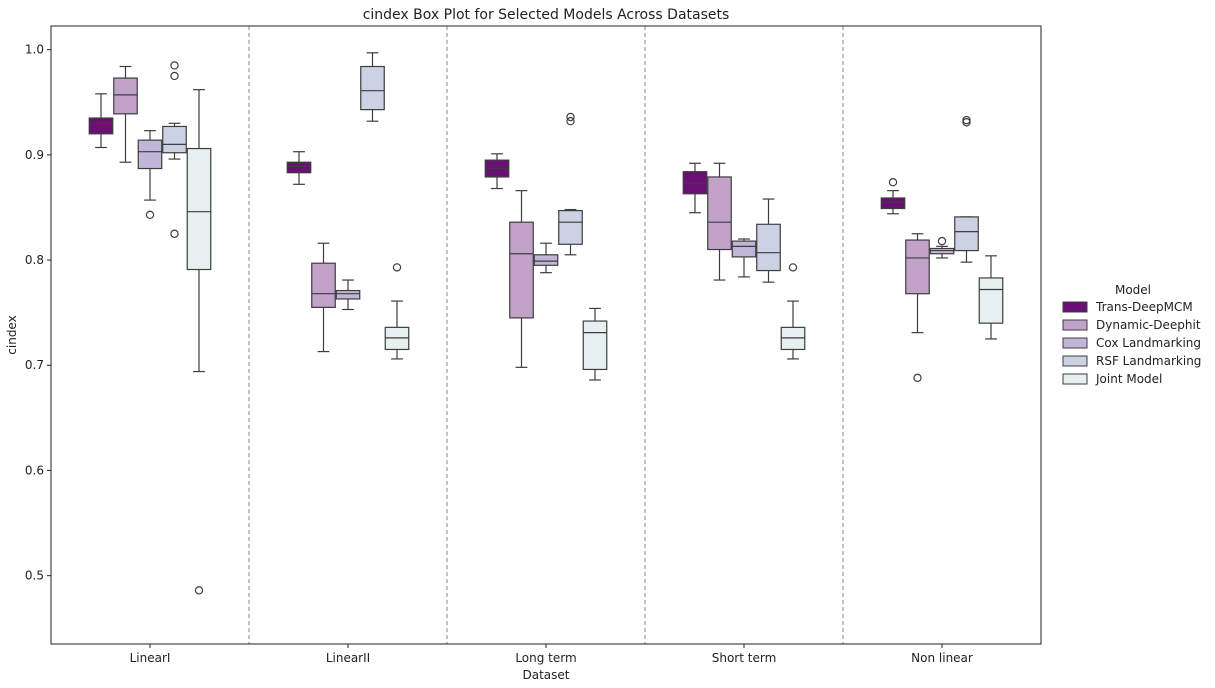 This screenshot has height=688, width=1215. I want to click on y-tick-label: 0.7, so click(34, 365).